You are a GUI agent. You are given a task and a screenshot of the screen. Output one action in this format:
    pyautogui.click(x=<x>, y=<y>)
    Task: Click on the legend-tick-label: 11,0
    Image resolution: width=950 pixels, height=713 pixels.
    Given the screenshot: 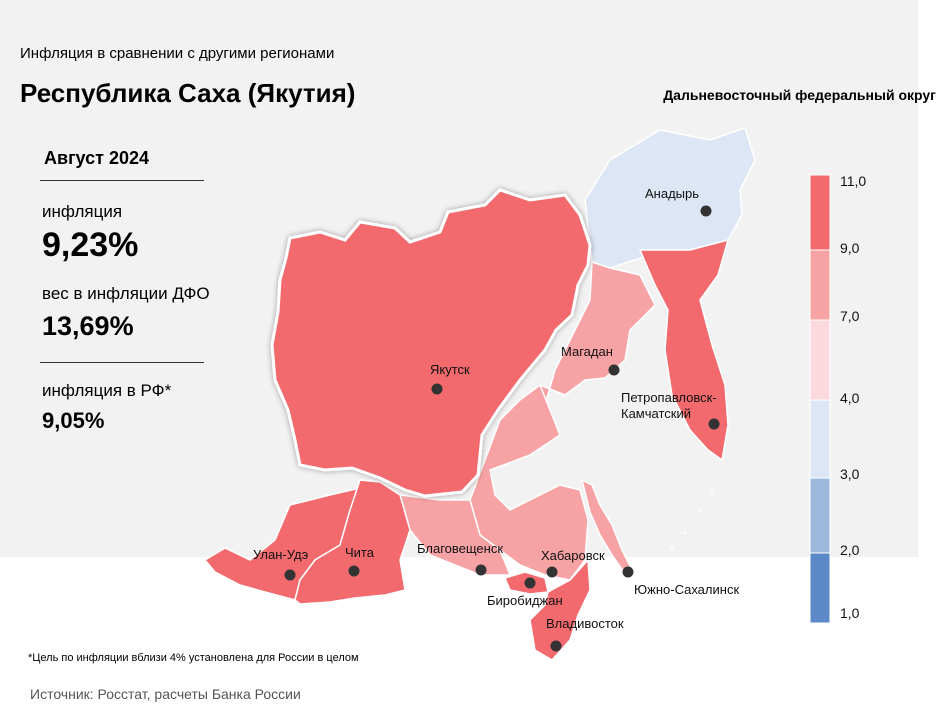 What is the action you would take?
    pyautogui.click(x=853, y=181)
    